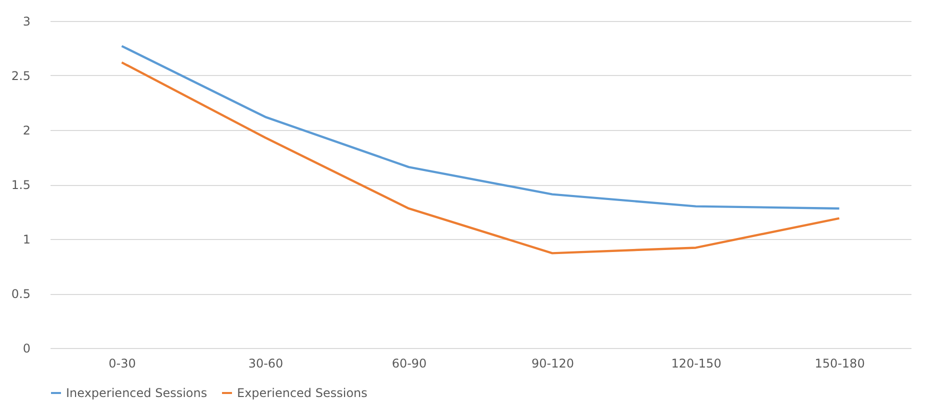 The height and width of the screenshot is (404, 931). Describe the element at coordinates (409, 363) in the screenshot. I see `x-tick-label: 60-90` at that location.